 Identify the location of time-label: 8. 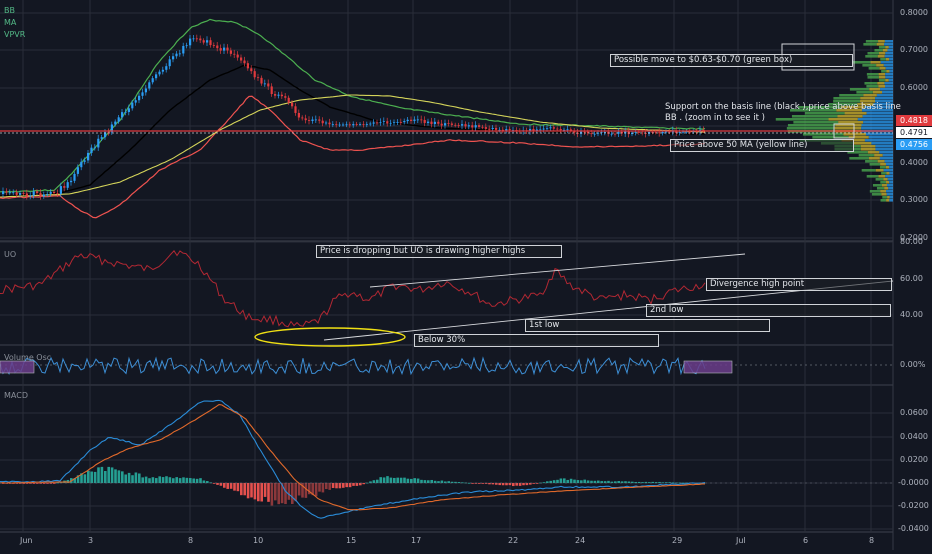
(191, 540).